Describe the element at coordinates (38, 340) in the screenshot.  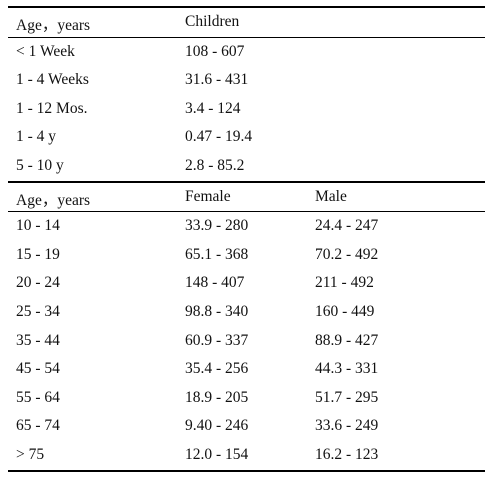
I see `age-cell: 35 - 44` at that location.